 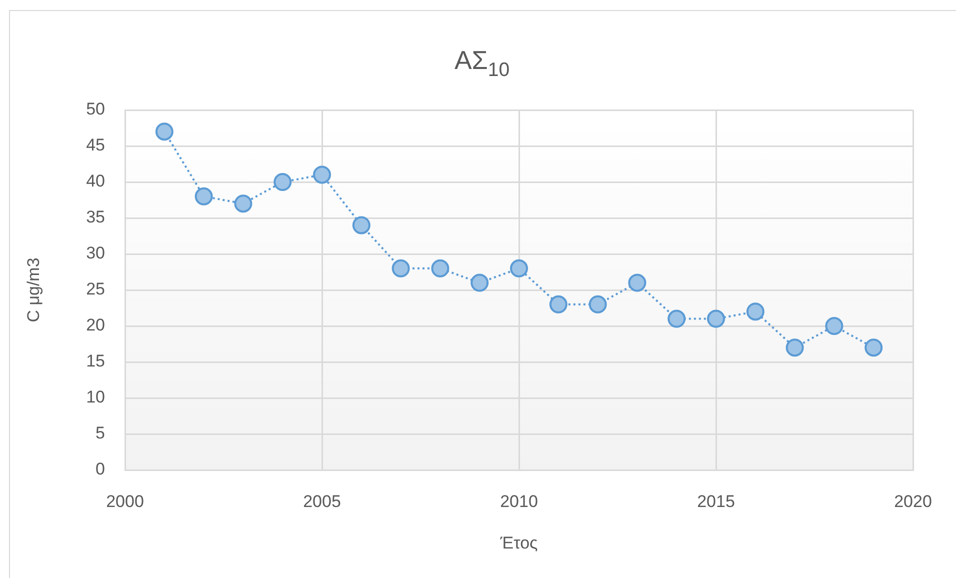 I want to click on y-tick-label: 30, so click(x=95, y=253).